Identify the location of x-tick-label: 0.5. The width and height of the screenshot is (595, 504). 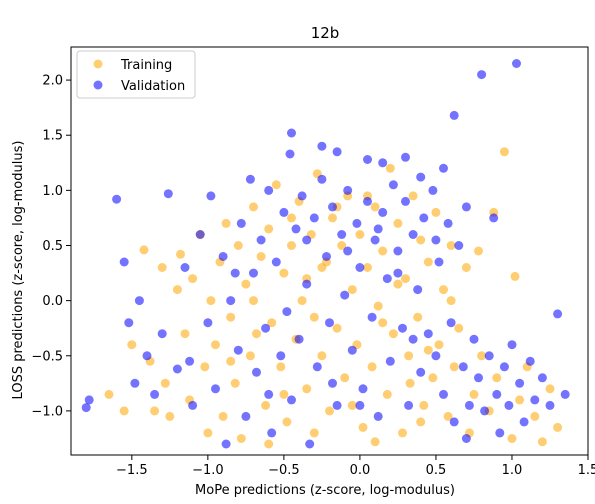
(436, 470).